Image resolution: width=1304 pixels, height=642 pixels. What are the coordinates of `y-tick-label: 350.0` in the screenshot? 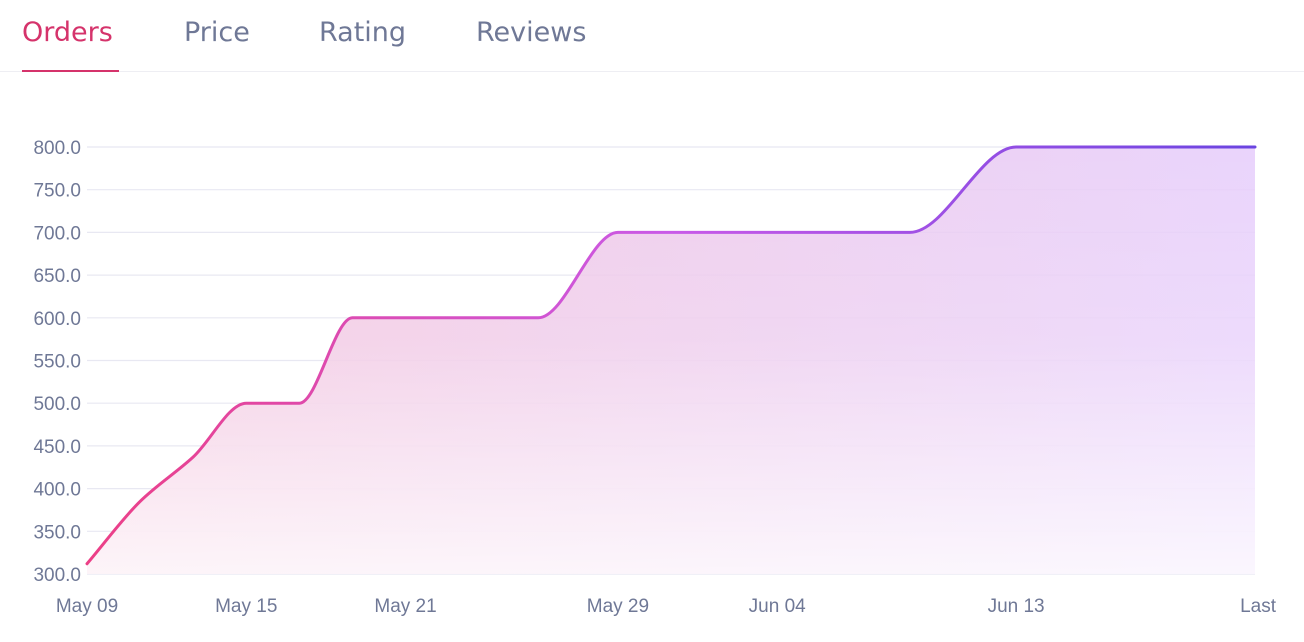 It's located at (57, 532).